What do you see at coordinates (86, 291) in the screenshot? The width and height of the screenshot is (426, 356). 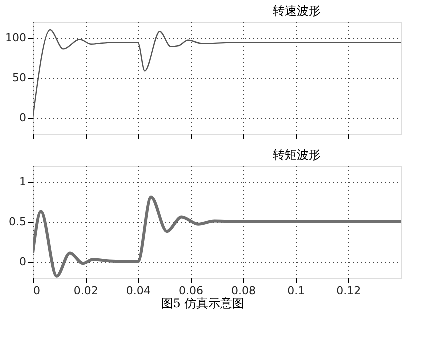 I see `x-tick-label: 0.02` at bounding box center [86, 291].